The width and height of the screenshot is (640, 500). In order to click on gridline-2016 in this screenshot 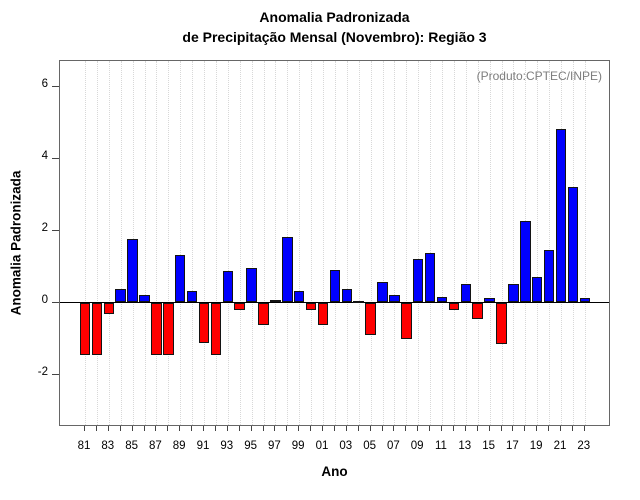, I will do `click(502, 243)`.